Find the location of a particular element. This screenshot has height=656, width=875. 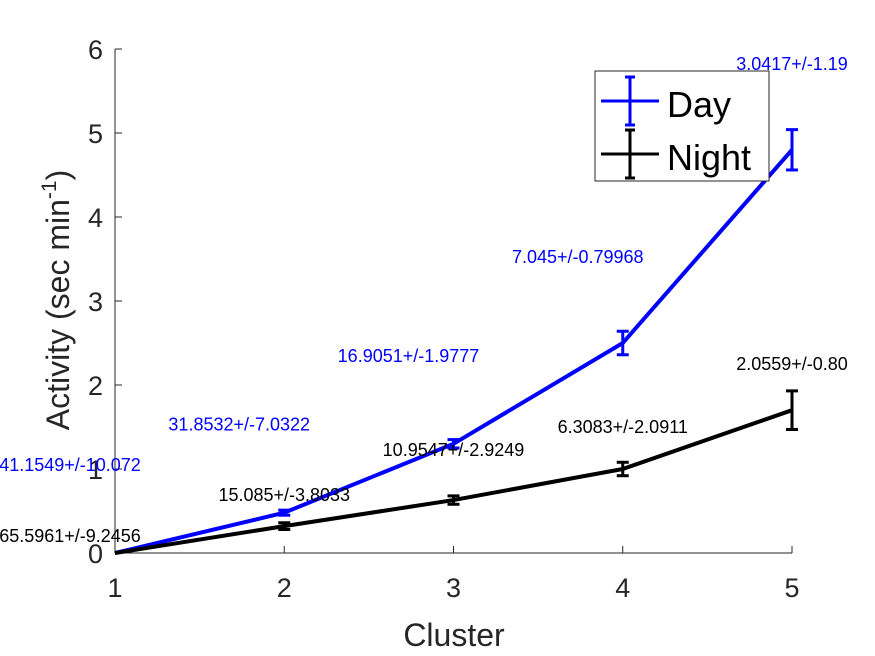

data-label-night: 65.5961+/-9.2456 is located at coordinates (70, 536).